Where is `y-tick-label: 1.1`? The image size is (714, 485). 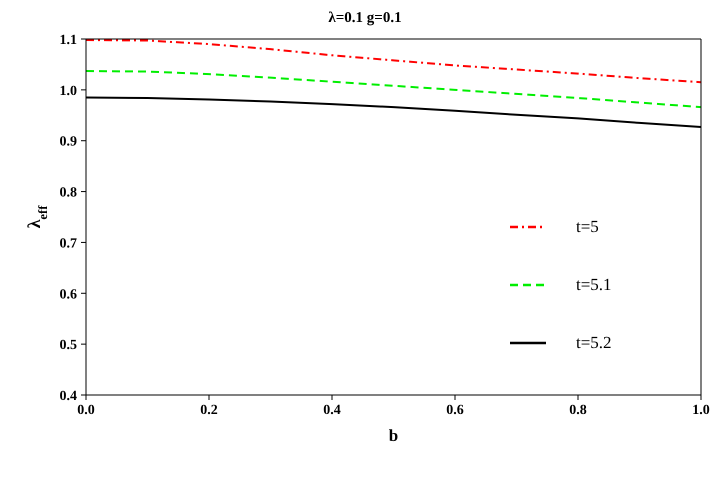 y-tick-label: 1.1 is located at coordinates (68, 40).